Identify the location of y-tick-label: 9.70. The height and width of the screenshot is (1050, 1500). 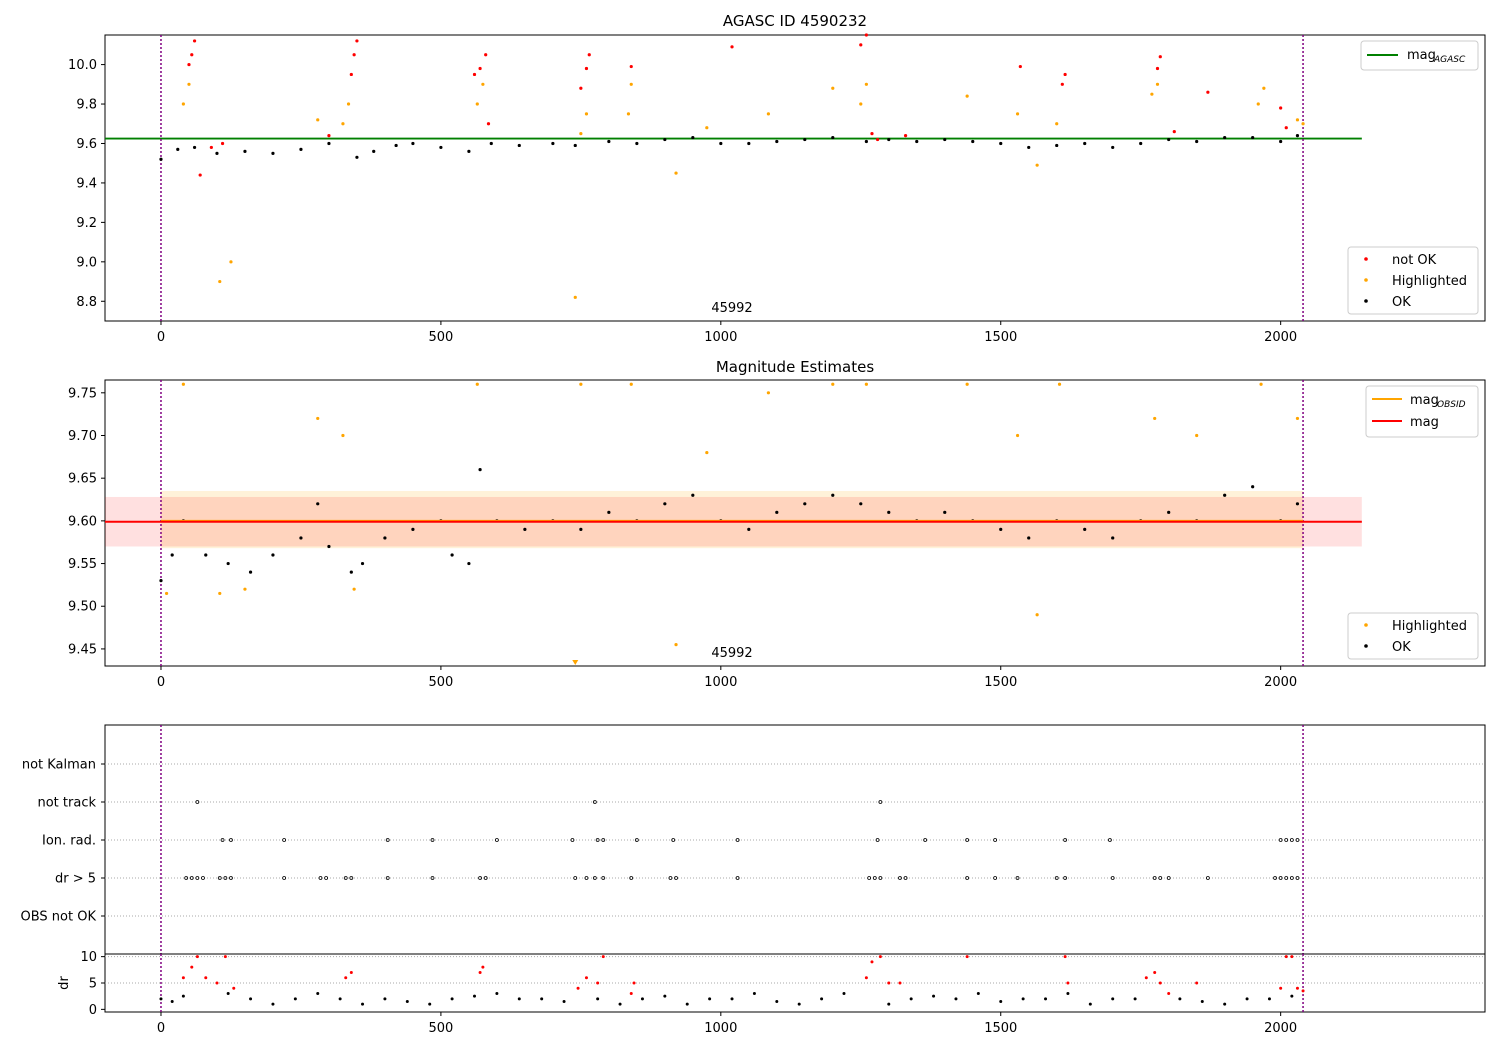
(82, 436).